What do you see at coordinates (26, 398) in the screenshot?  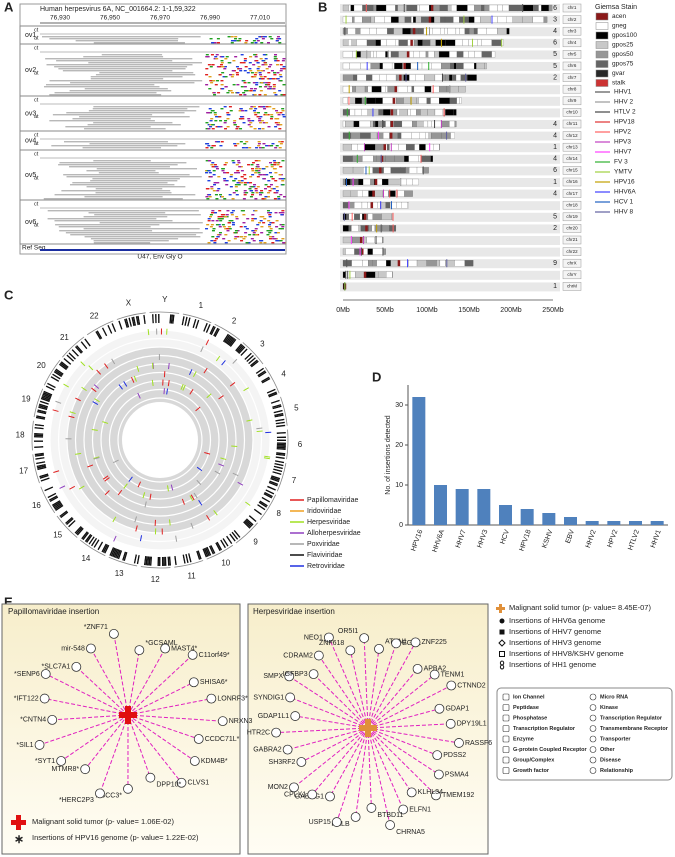 I see `chr-label: 19` at bounding box center [26, 398].